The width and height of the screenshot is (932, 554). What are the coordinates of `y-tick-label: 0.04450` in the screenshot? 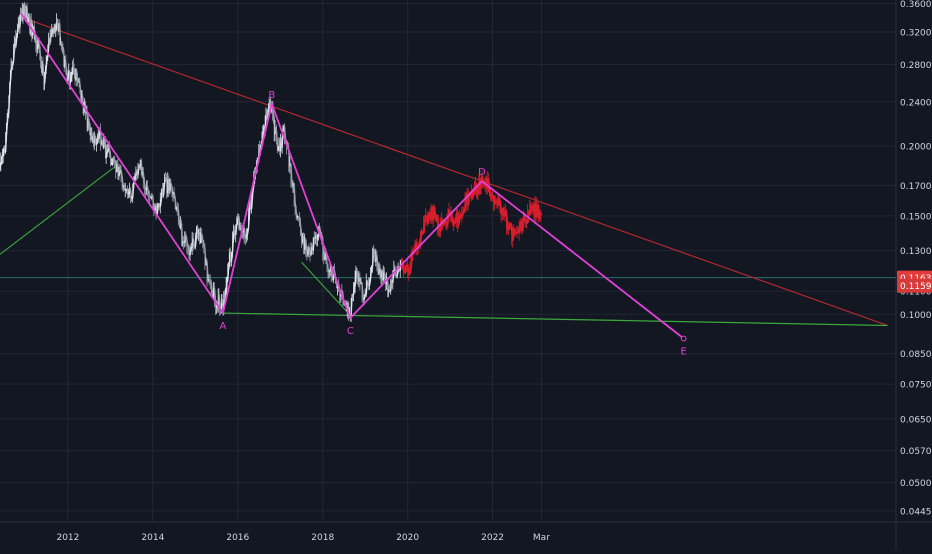 It's located at (916, 512).